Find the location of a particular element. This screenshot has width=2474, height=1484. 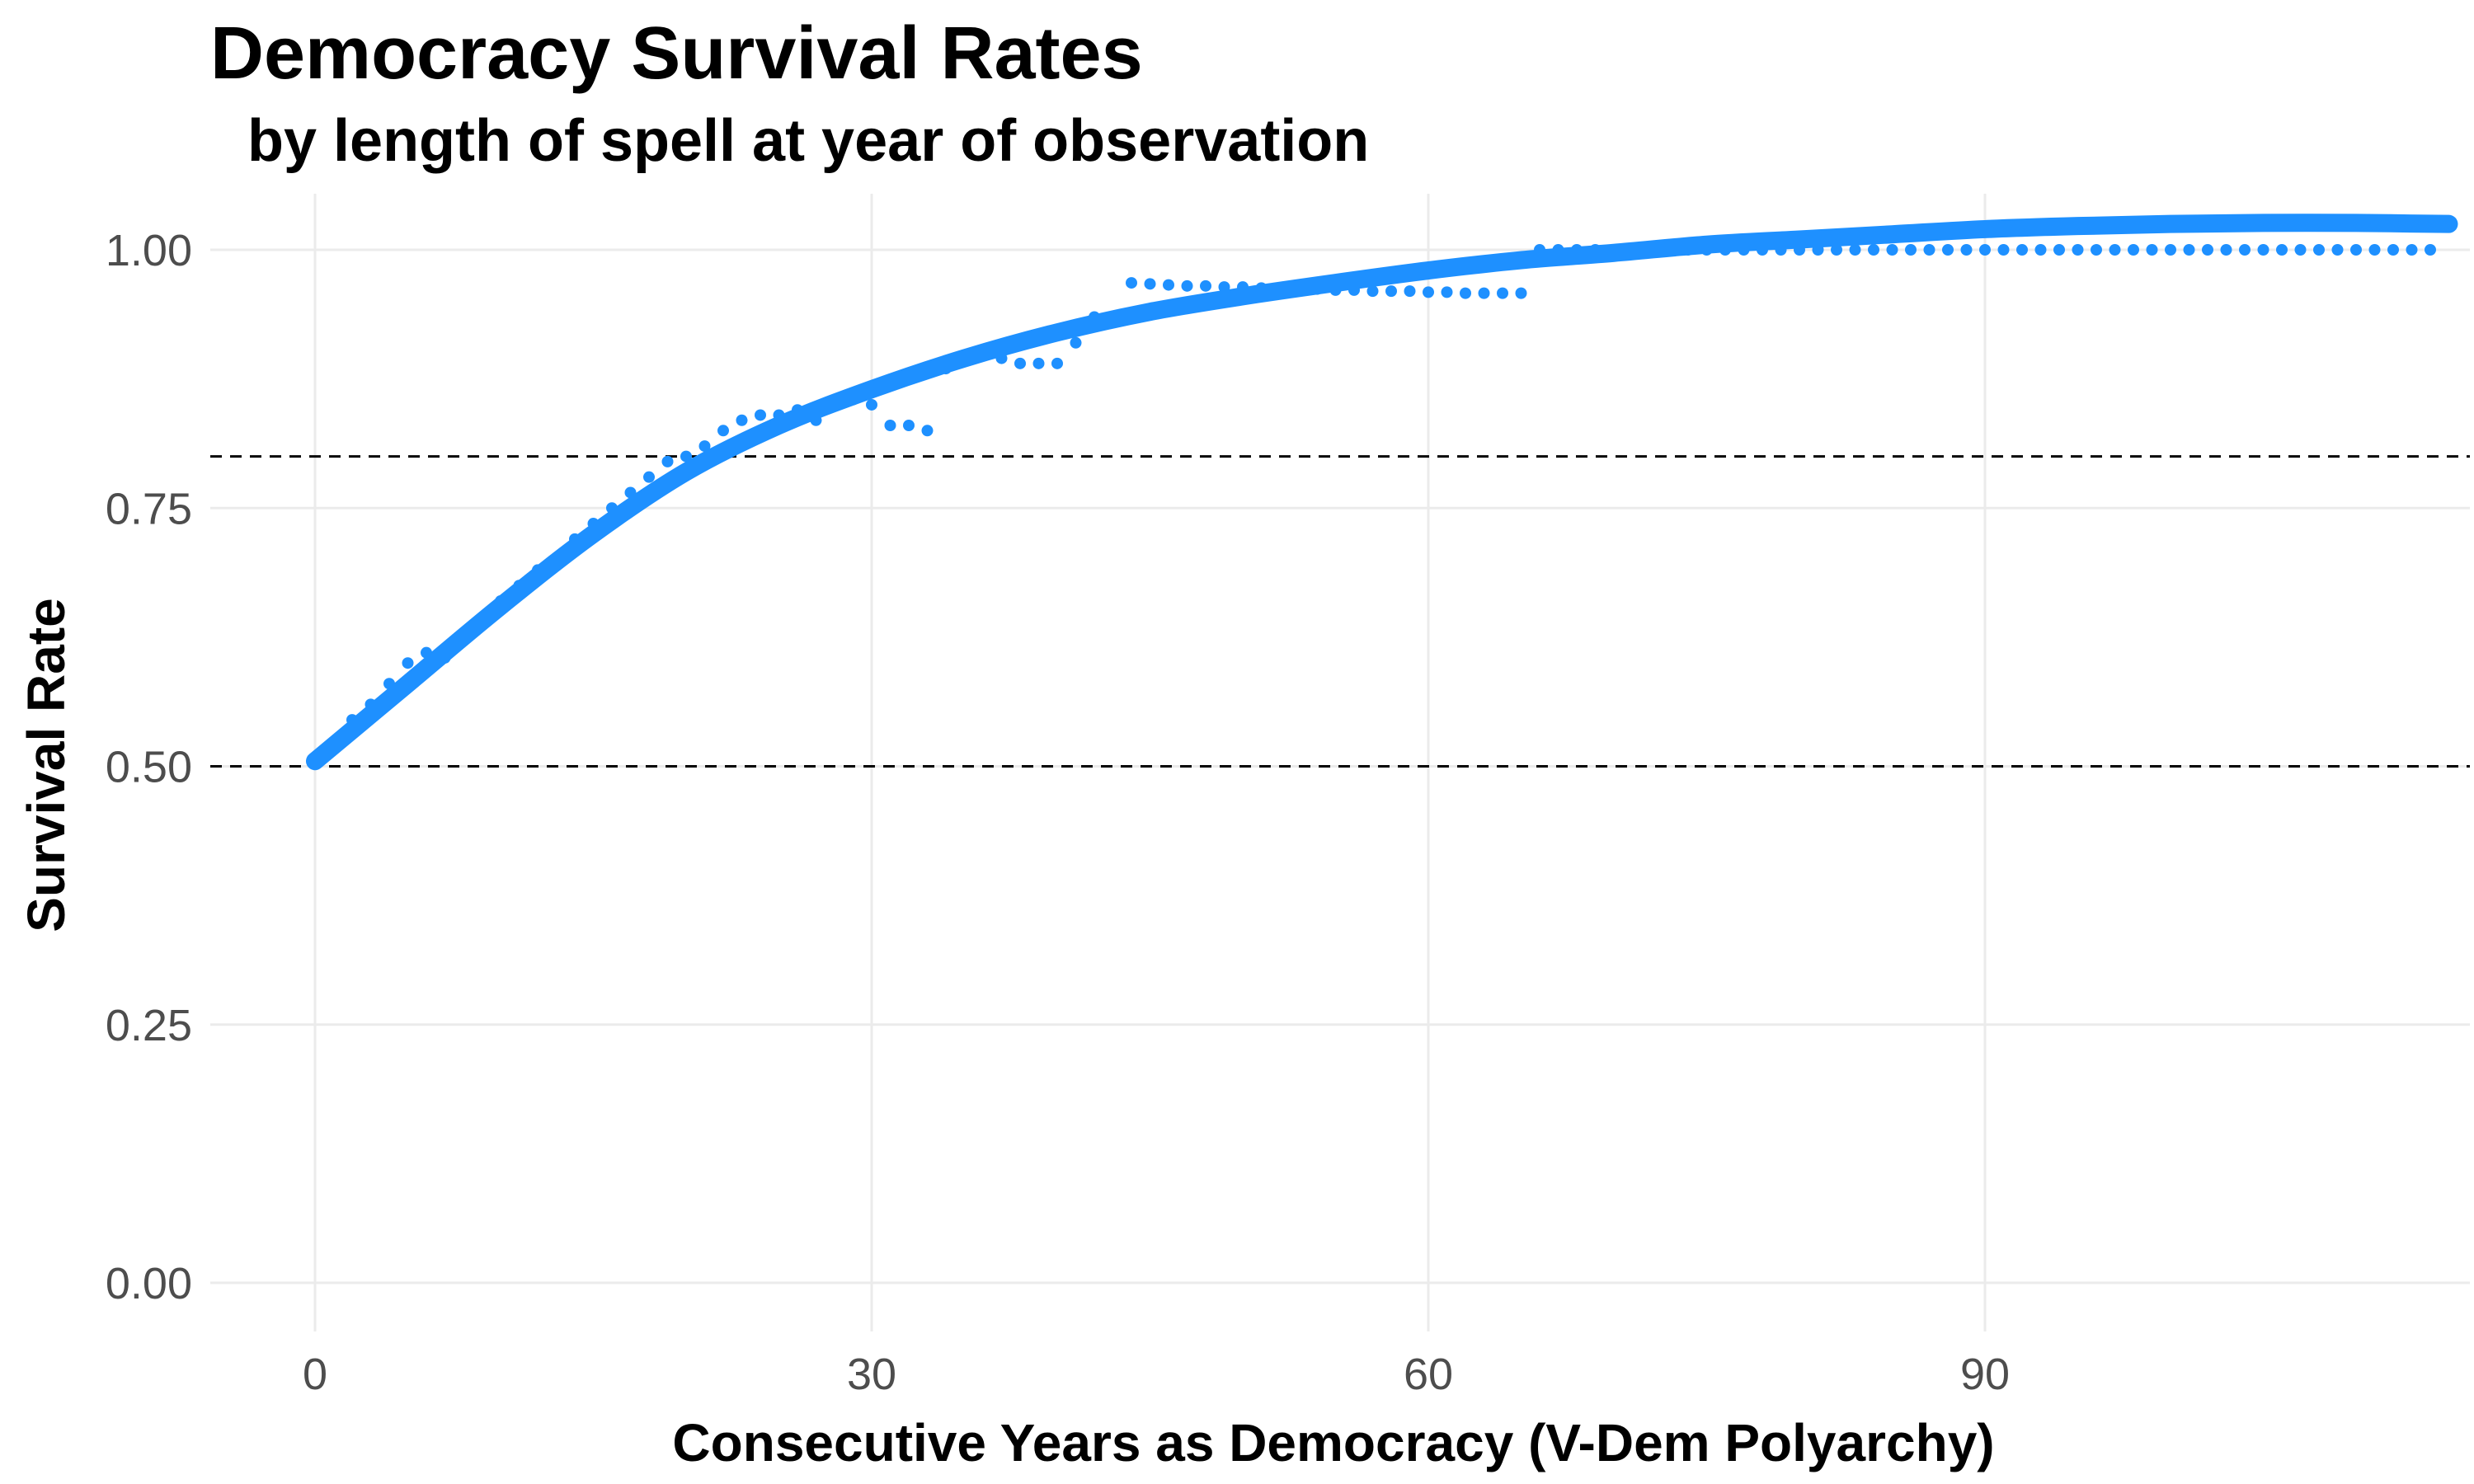

x-axis-tick-labels: 0 30 60 90 is located at coordinates (1156, 1374).